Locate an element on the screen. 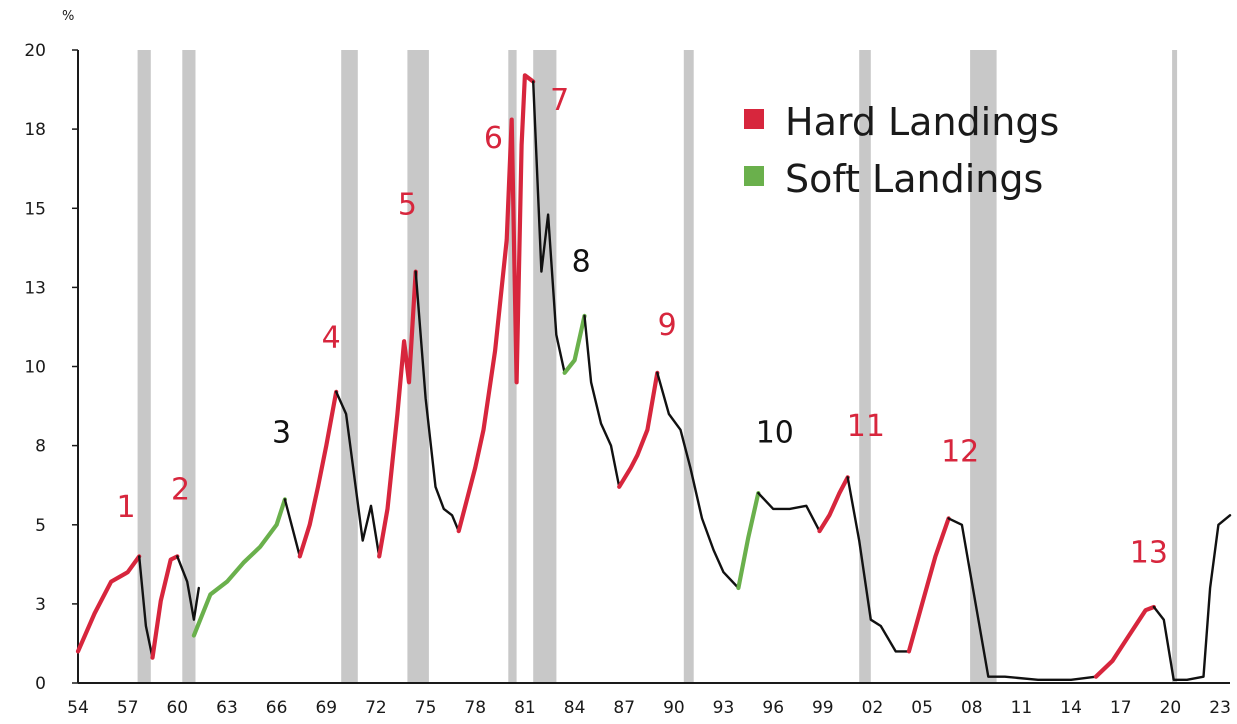  legend: Hard Landings Soft Landings is located at coordinates (901, 150).